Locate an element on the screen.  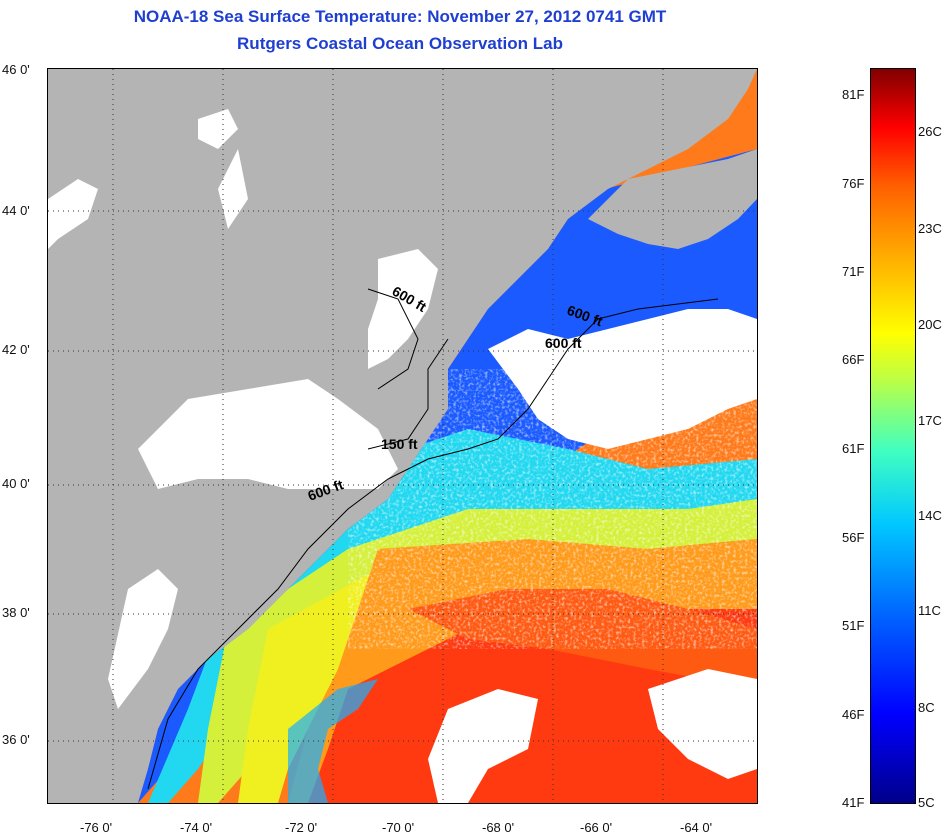
lon-tick-label: -72 0' is located at coordinates (301, 827).